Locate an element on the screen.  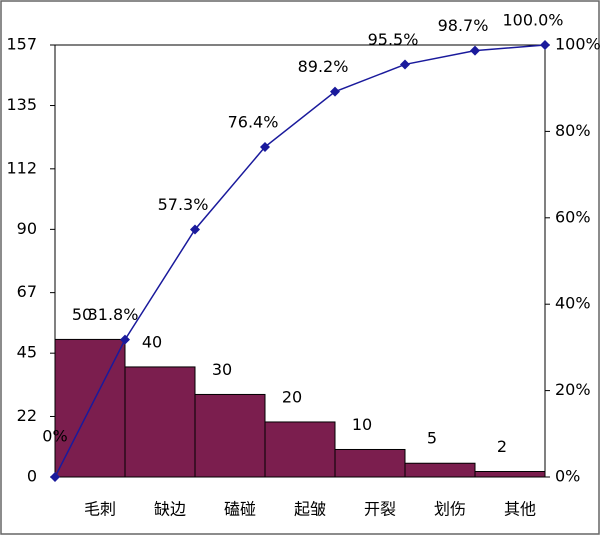
y2-tick-label: 100% is located at coordinates (577, 44).